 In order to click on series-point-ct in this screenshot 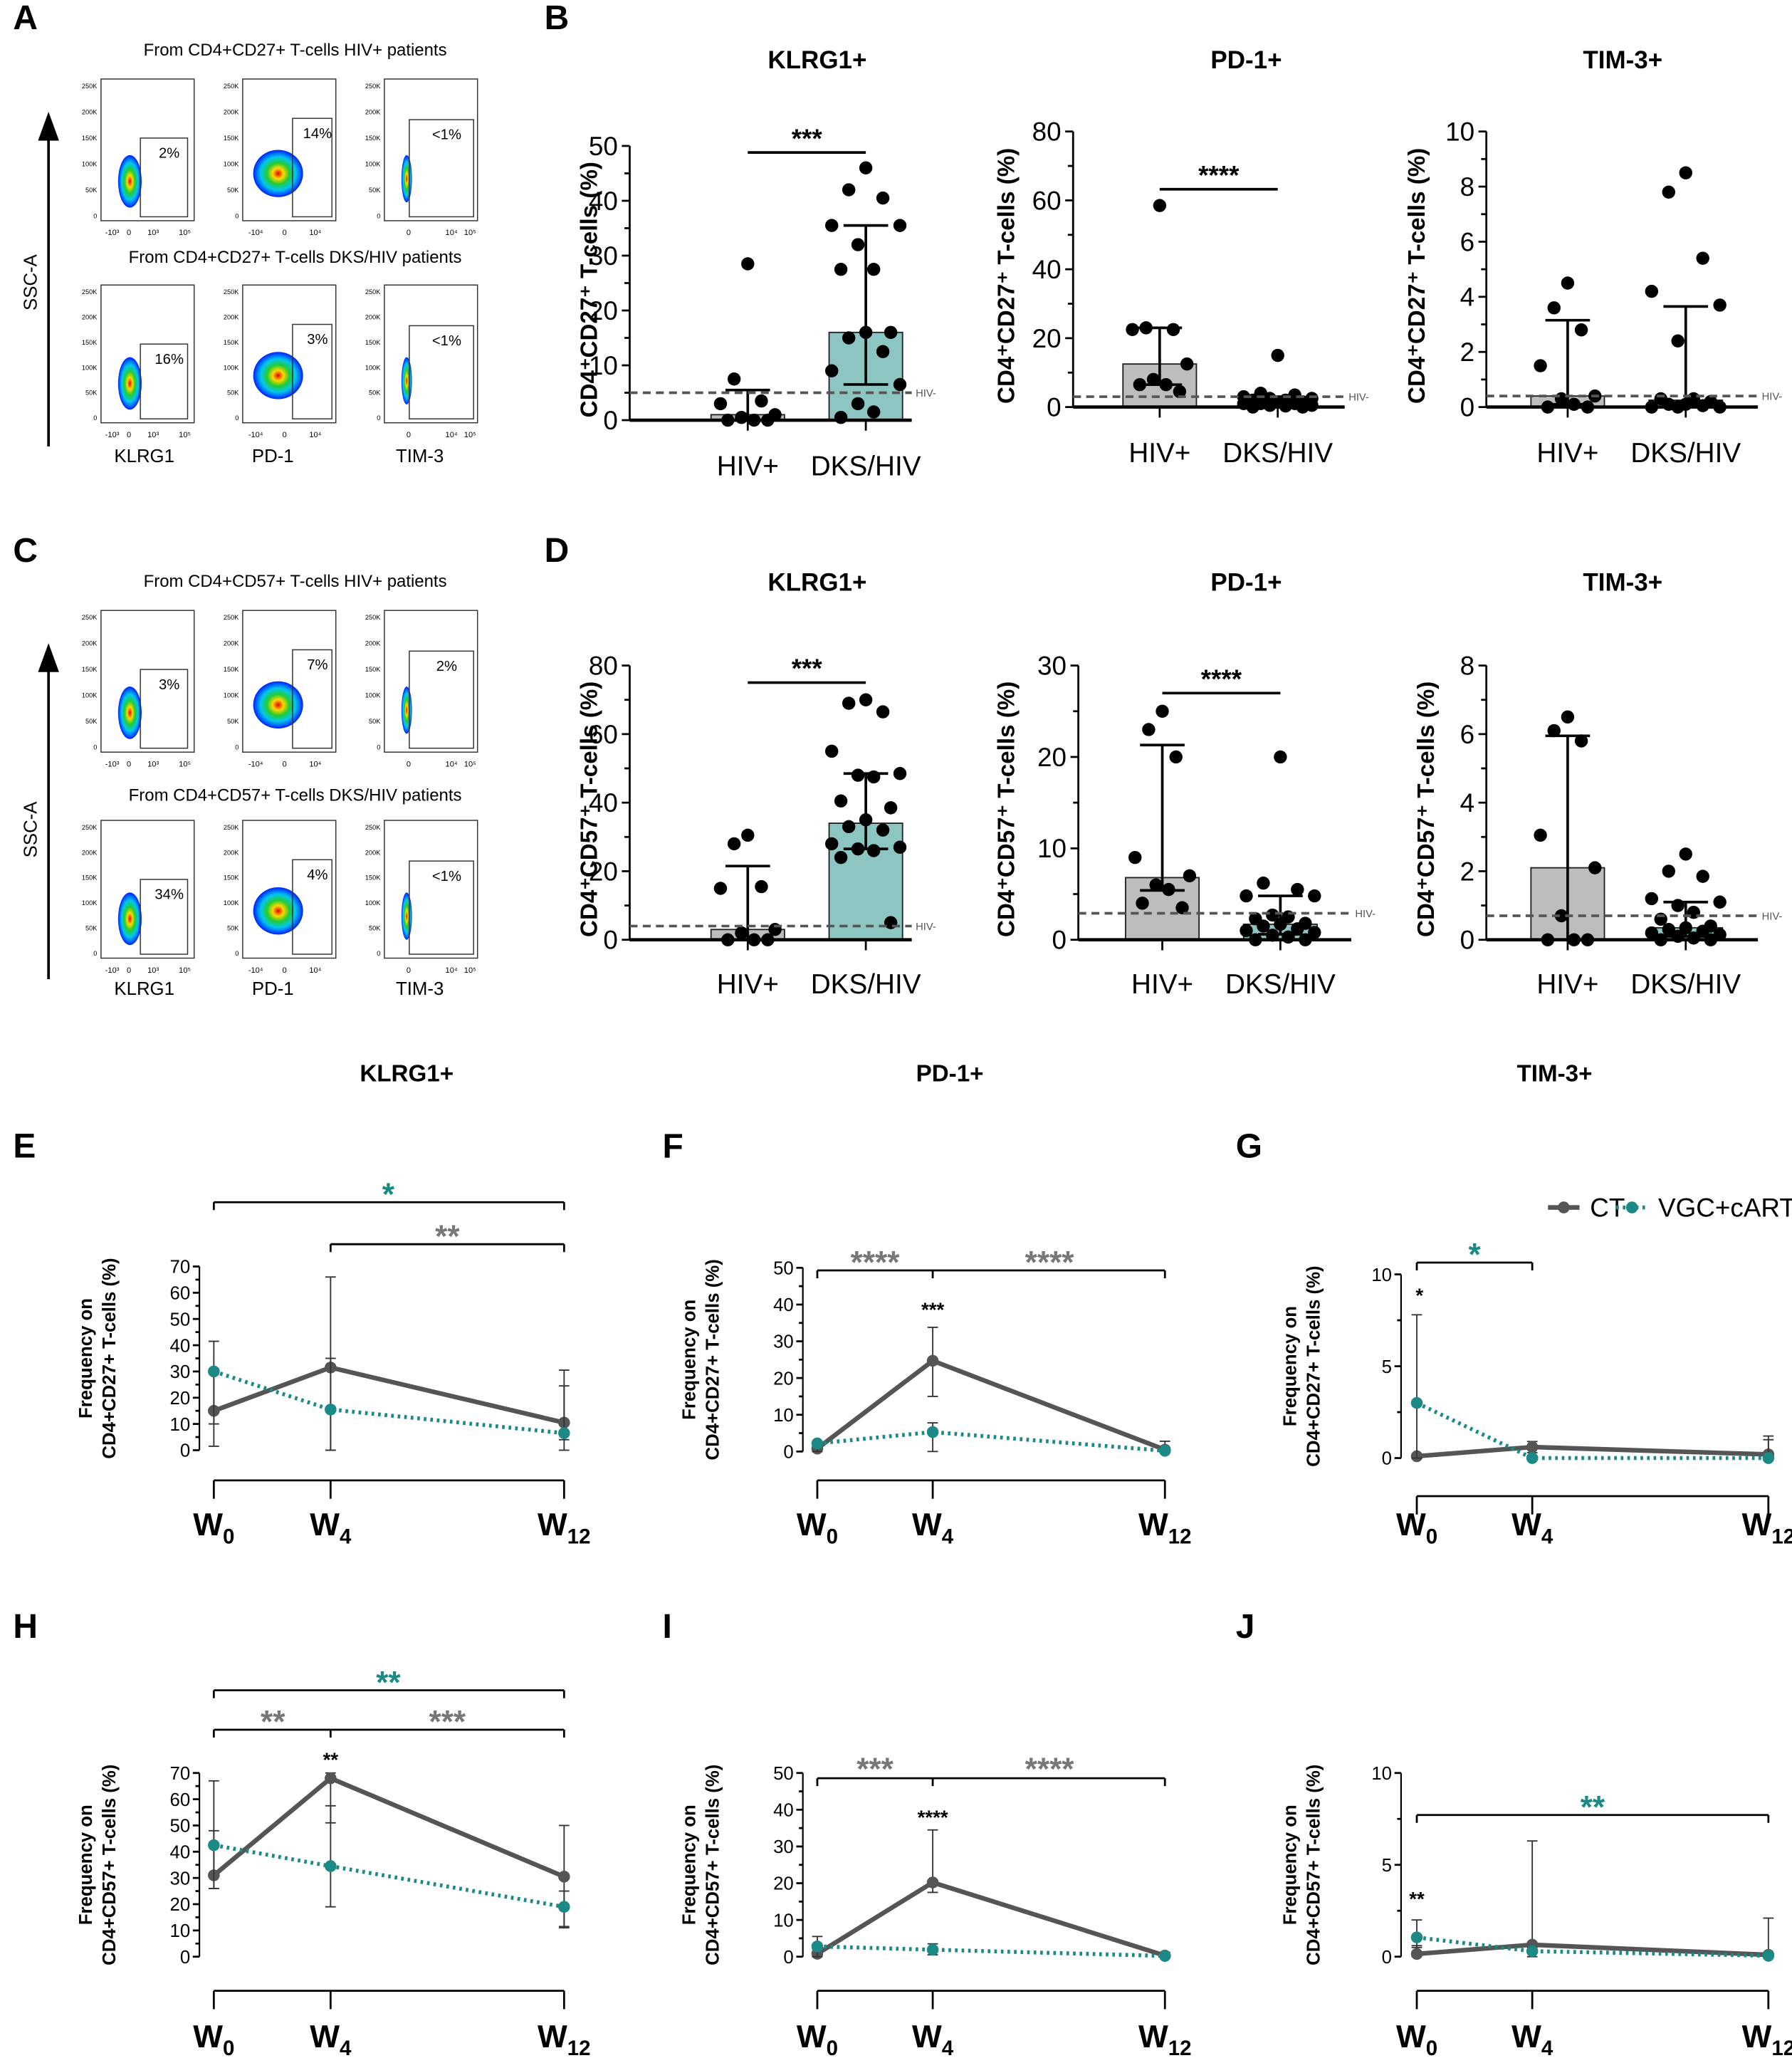, I will do `click(1533, 1447)`.